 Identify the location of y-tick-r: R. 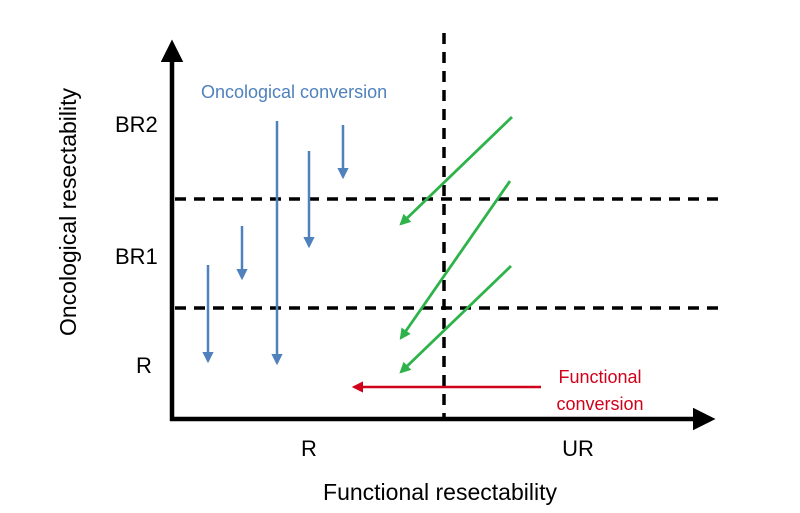
(144, 365).